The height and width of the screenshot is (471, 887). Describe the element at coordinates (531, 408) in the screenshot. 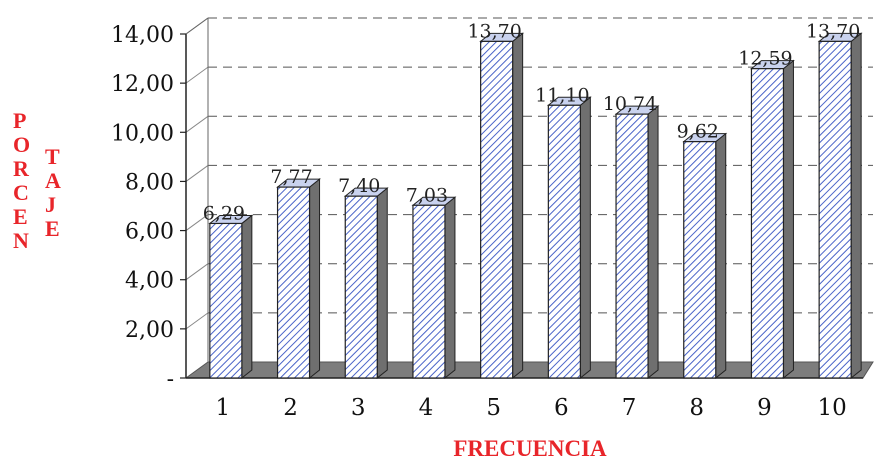

I see `x-axis-tick-labels: 1 2 3 4 5 6 7 8 9 10` at that location.